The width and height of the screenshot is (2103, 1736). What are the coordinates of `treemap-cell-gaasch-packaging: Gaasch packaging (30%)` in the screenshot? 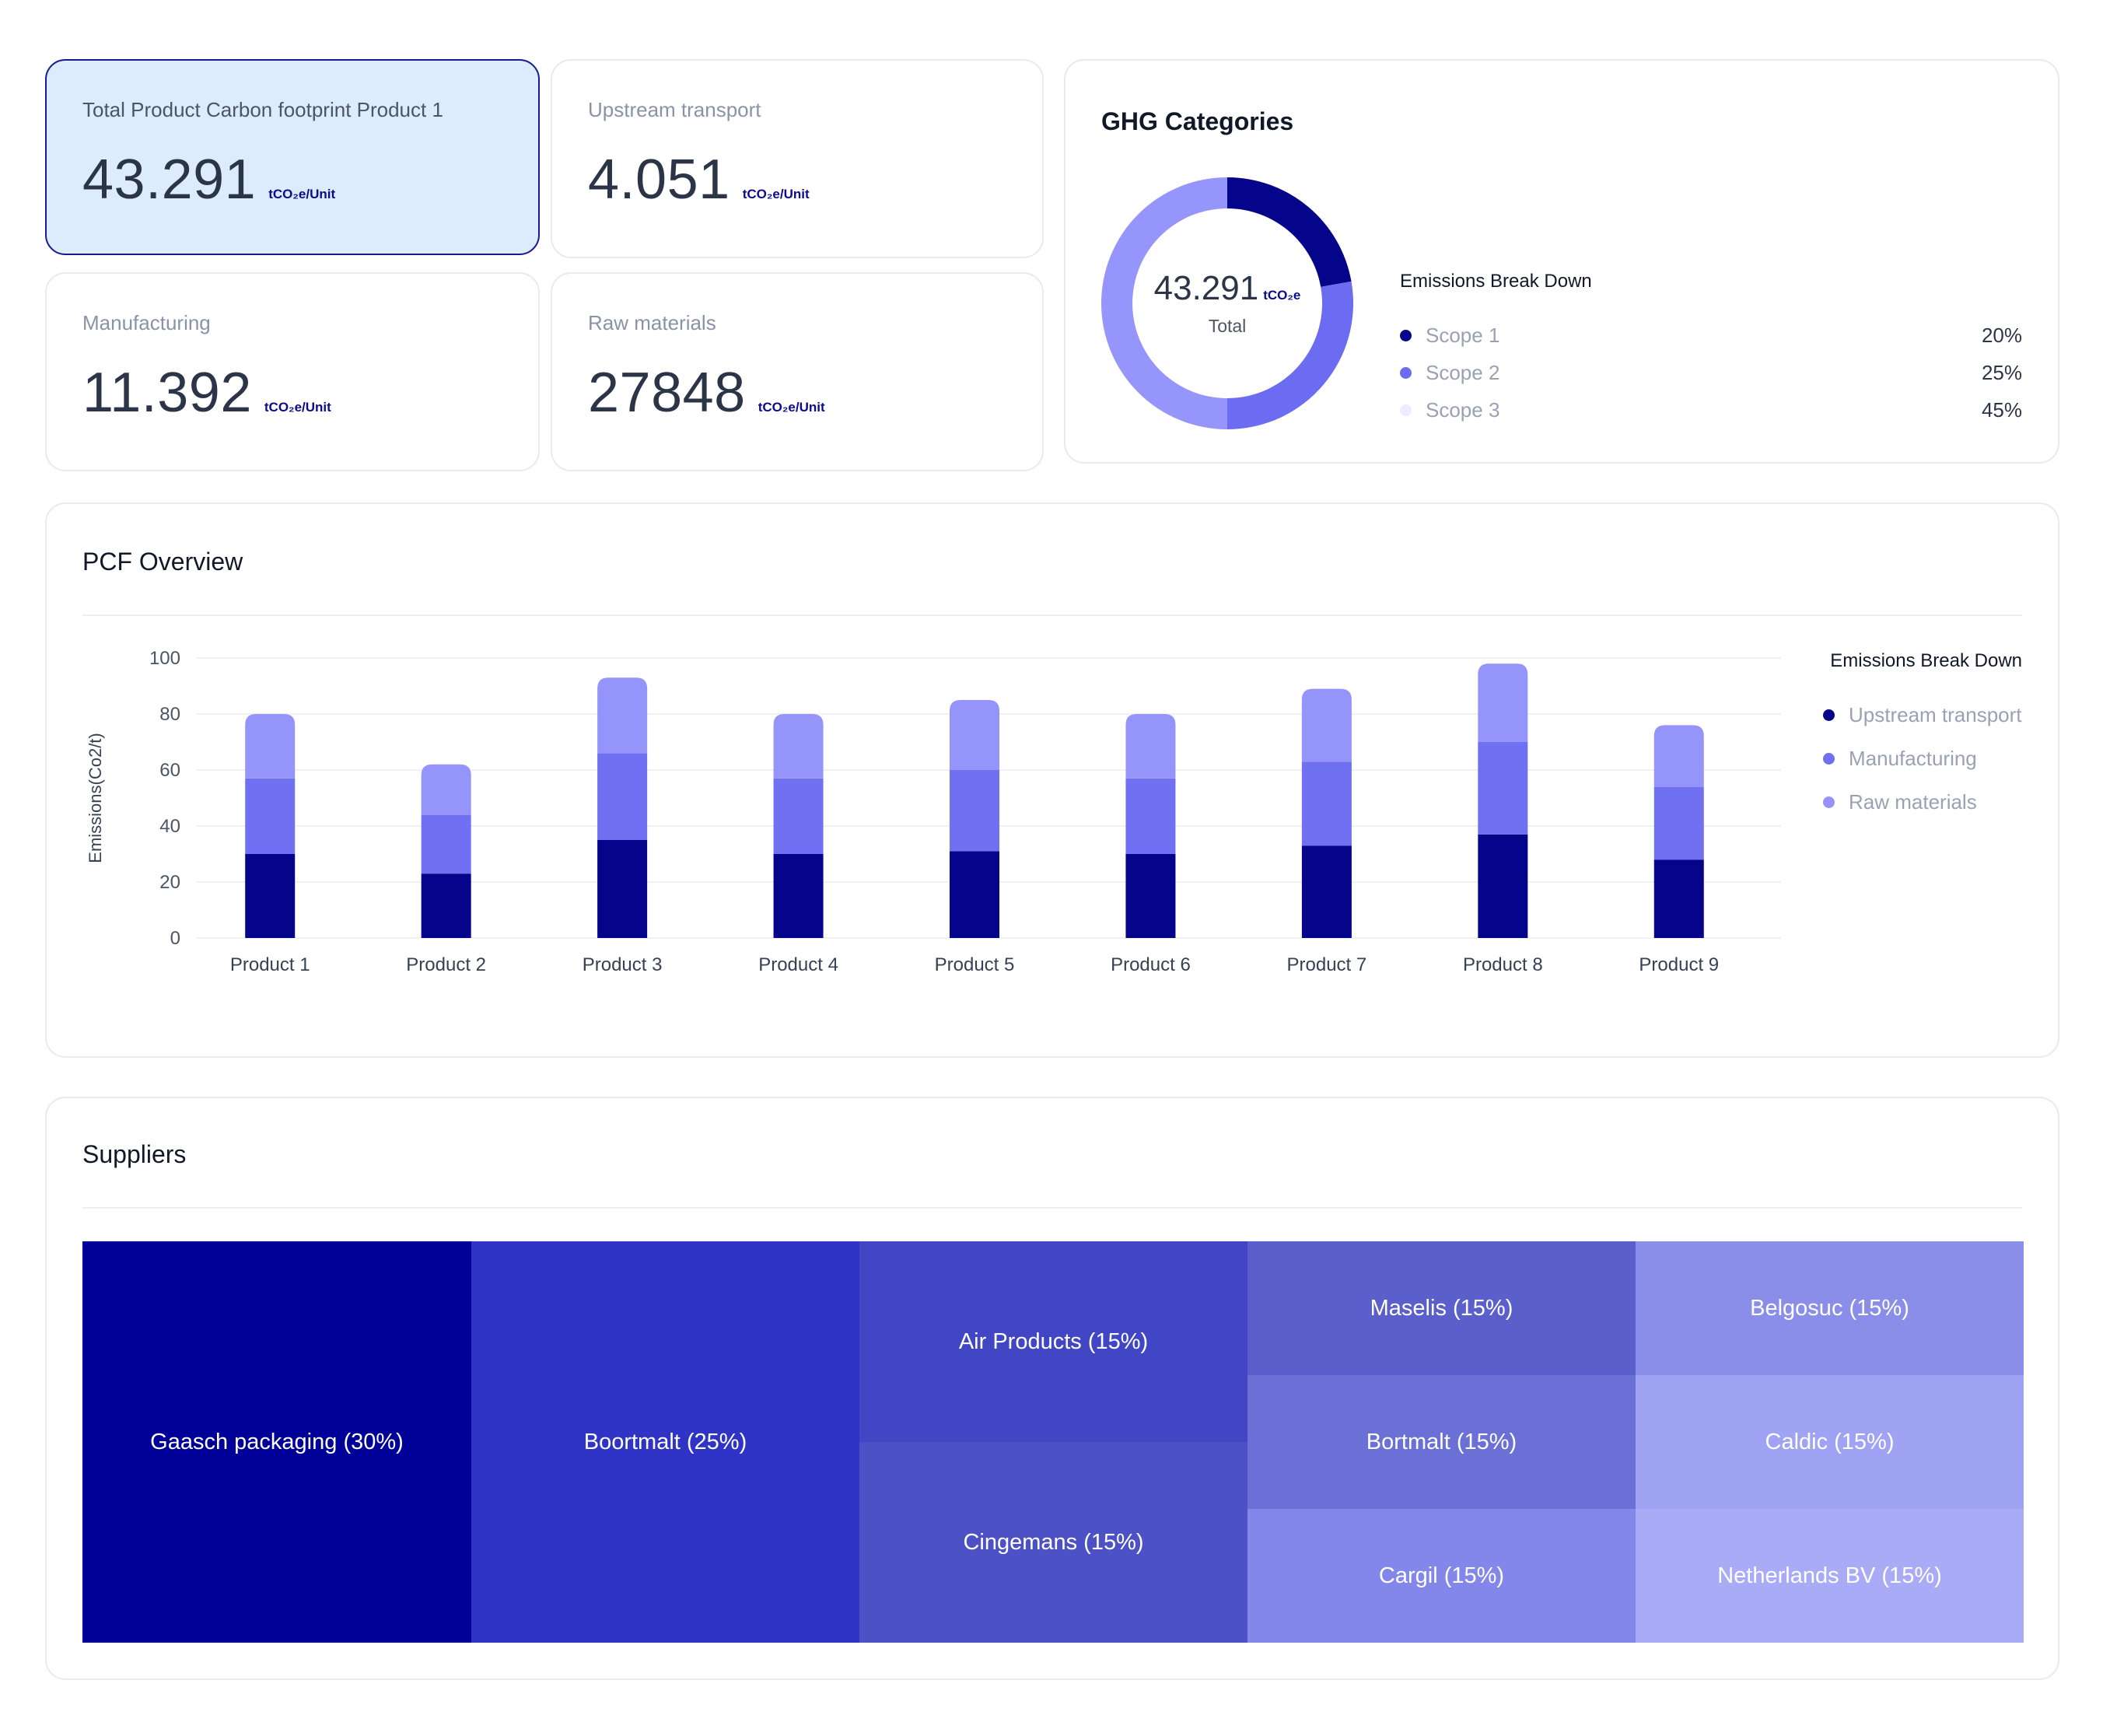 It's located at (276, 1442).